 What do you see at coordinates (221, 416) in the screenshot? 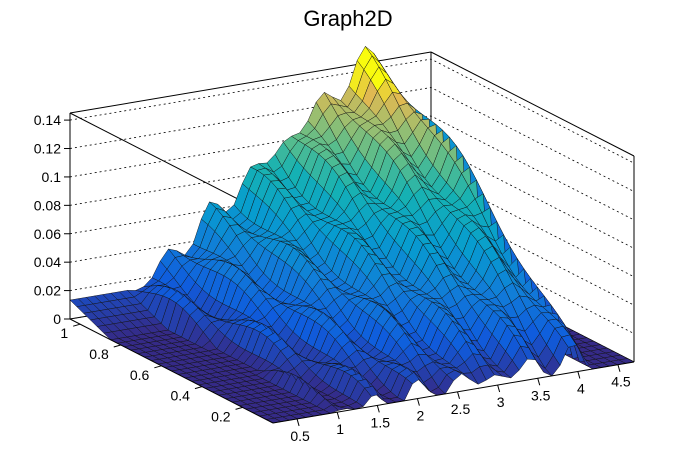
I see `y-tick-label: 0.2` at bounding box center [221, 416].